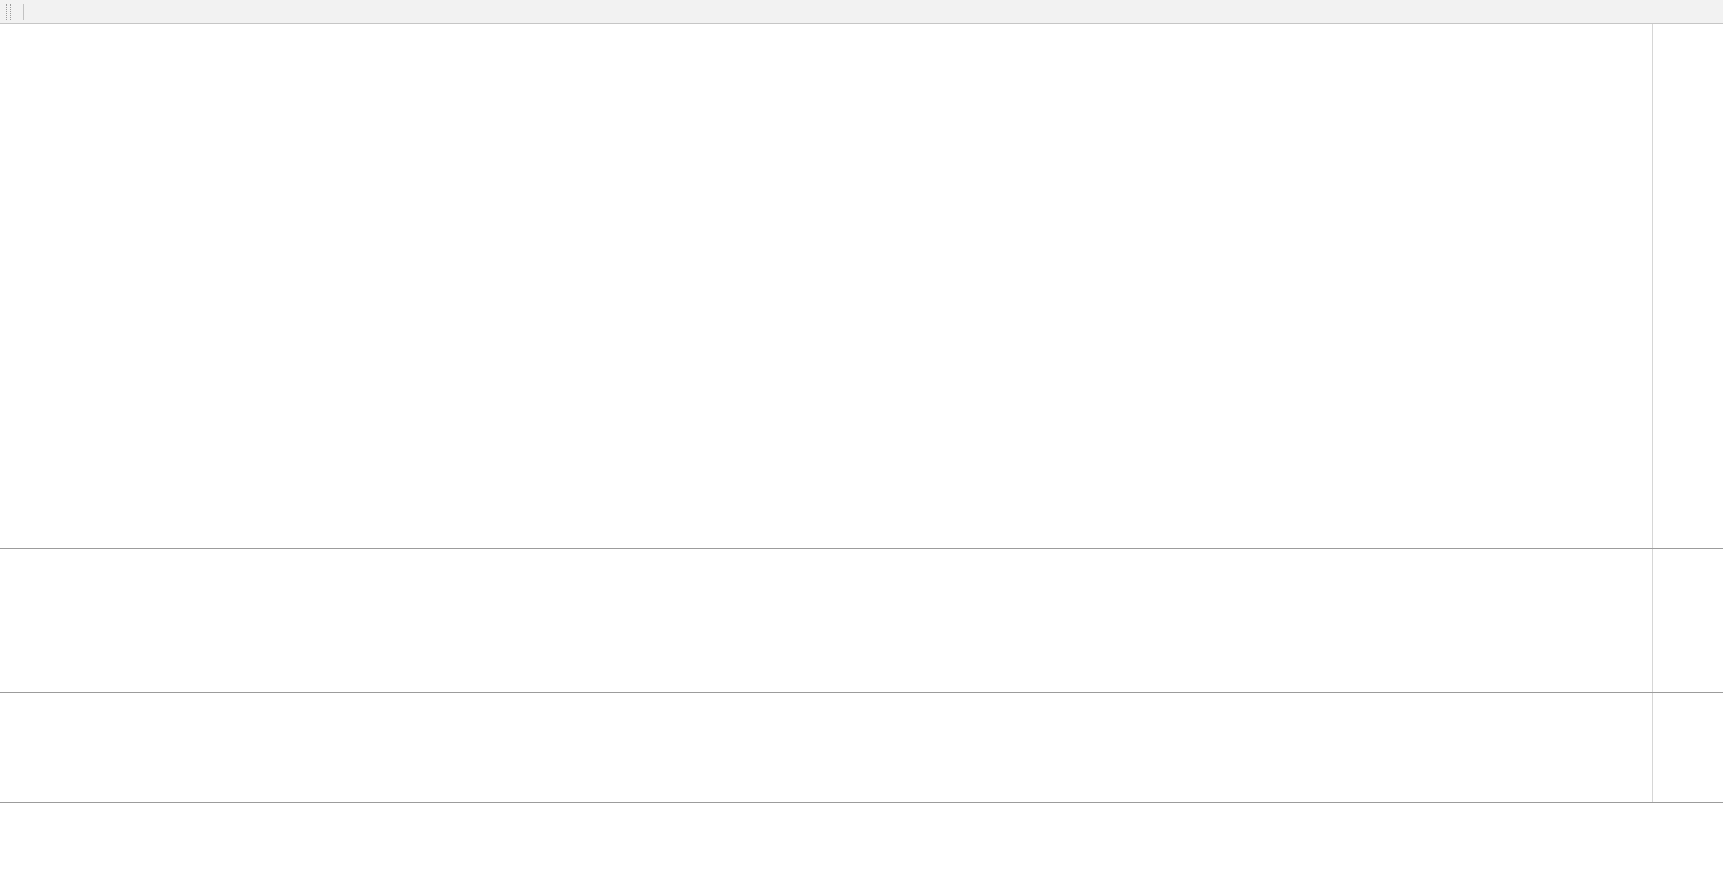 The height and width of the screenshot is (892, 1723). I want to click on rsi-panel, so click(861, 748).